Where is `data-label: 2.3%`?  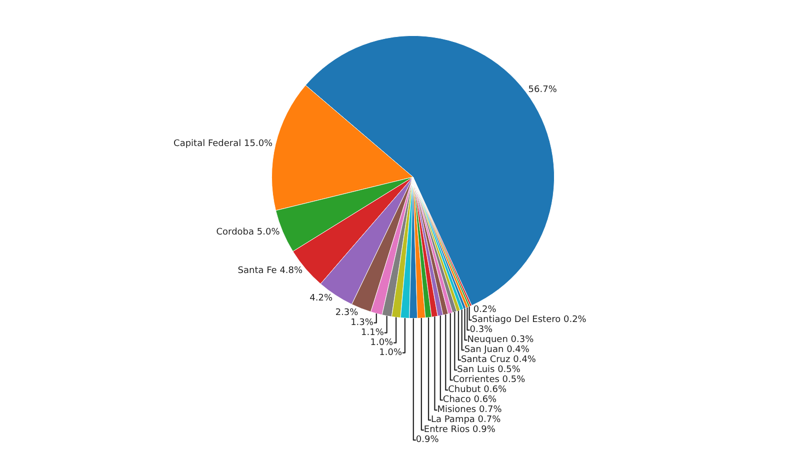 data-label: 2.3% is located at coordinates (347, 313).